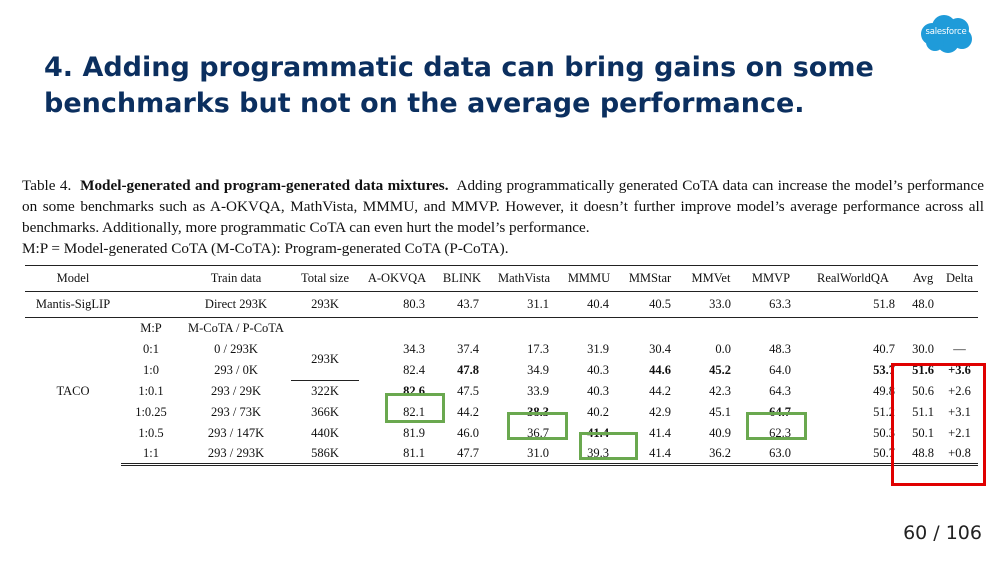 The image size is (1000, 563). What do you see at coordinates (780, 411) in the screenshot?
I see `value-cell: 64.7` at bounding box center [780, 411].